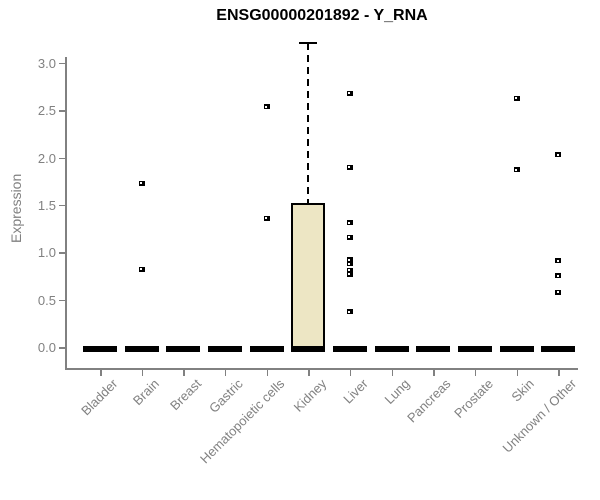 Image resolution: width=600 pixels, height=500 pixels. I want to click on y-tick-label: 2.0, so click(46, 158).